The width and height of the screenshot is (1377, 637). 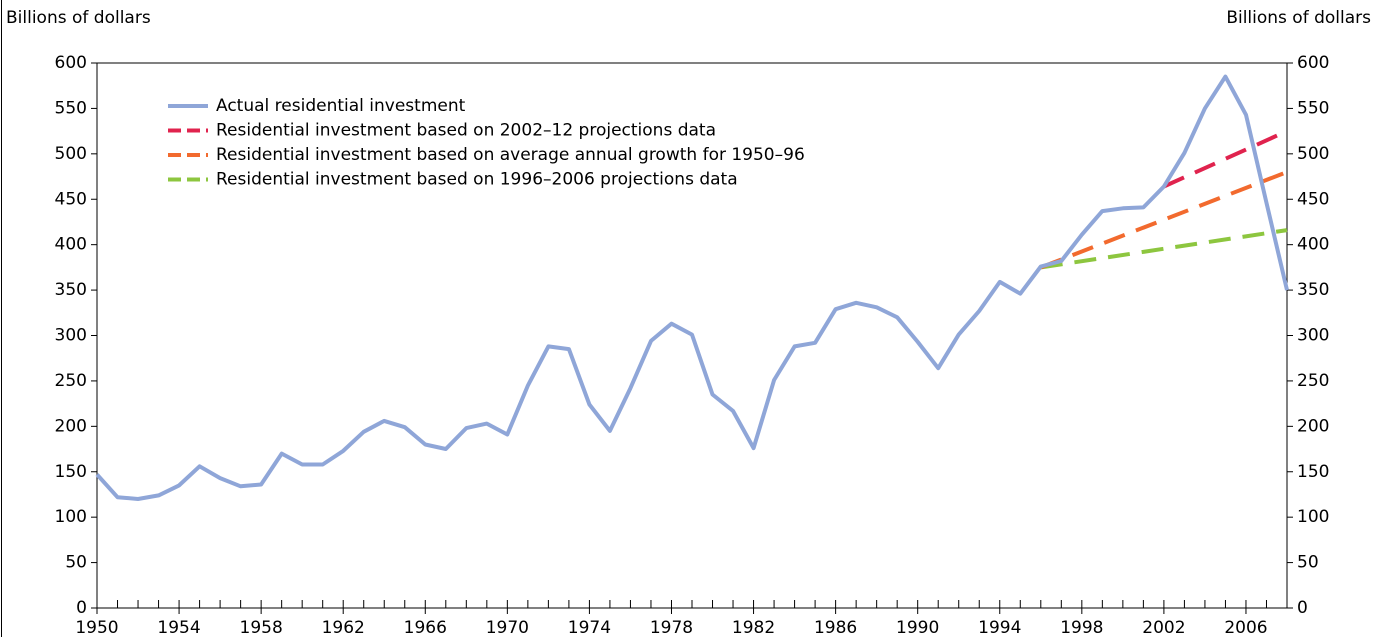 What do you see at coordinates (71, 199) in the screenshot?
I see `y-tick-label: 450` at bounding box center [71, 199].